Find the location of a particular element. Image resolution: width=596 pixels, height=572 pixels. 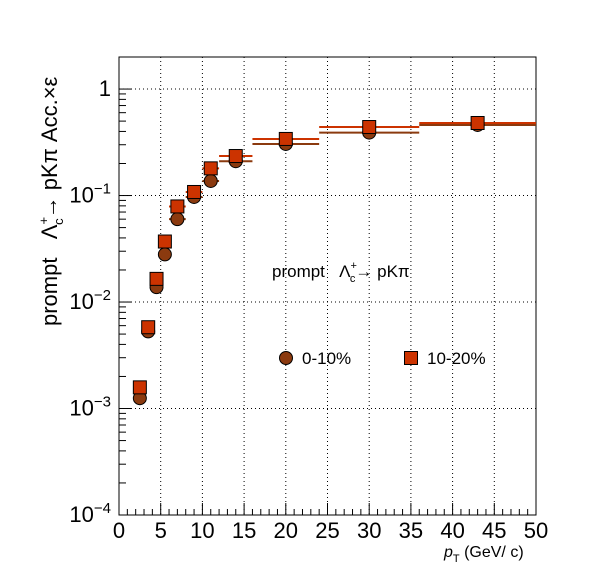

y-tick-label: 1 is located at coordinates (105, 88).